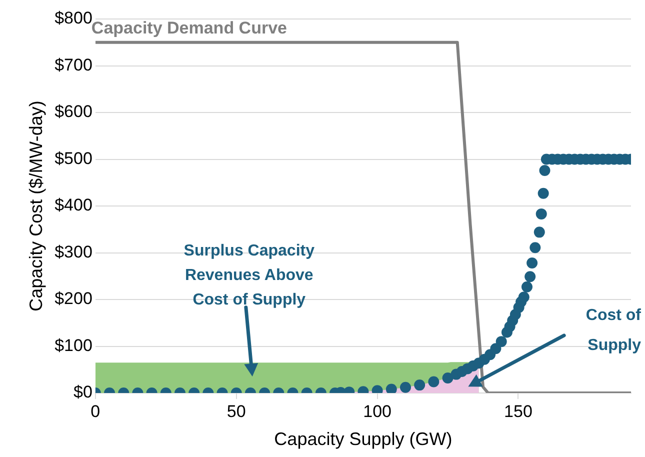 The width and height of the screenshot is (645, 457). Describe the element at coordinates (73, 64) in the screenshot. I see `y-tick-label: $700` at that location.